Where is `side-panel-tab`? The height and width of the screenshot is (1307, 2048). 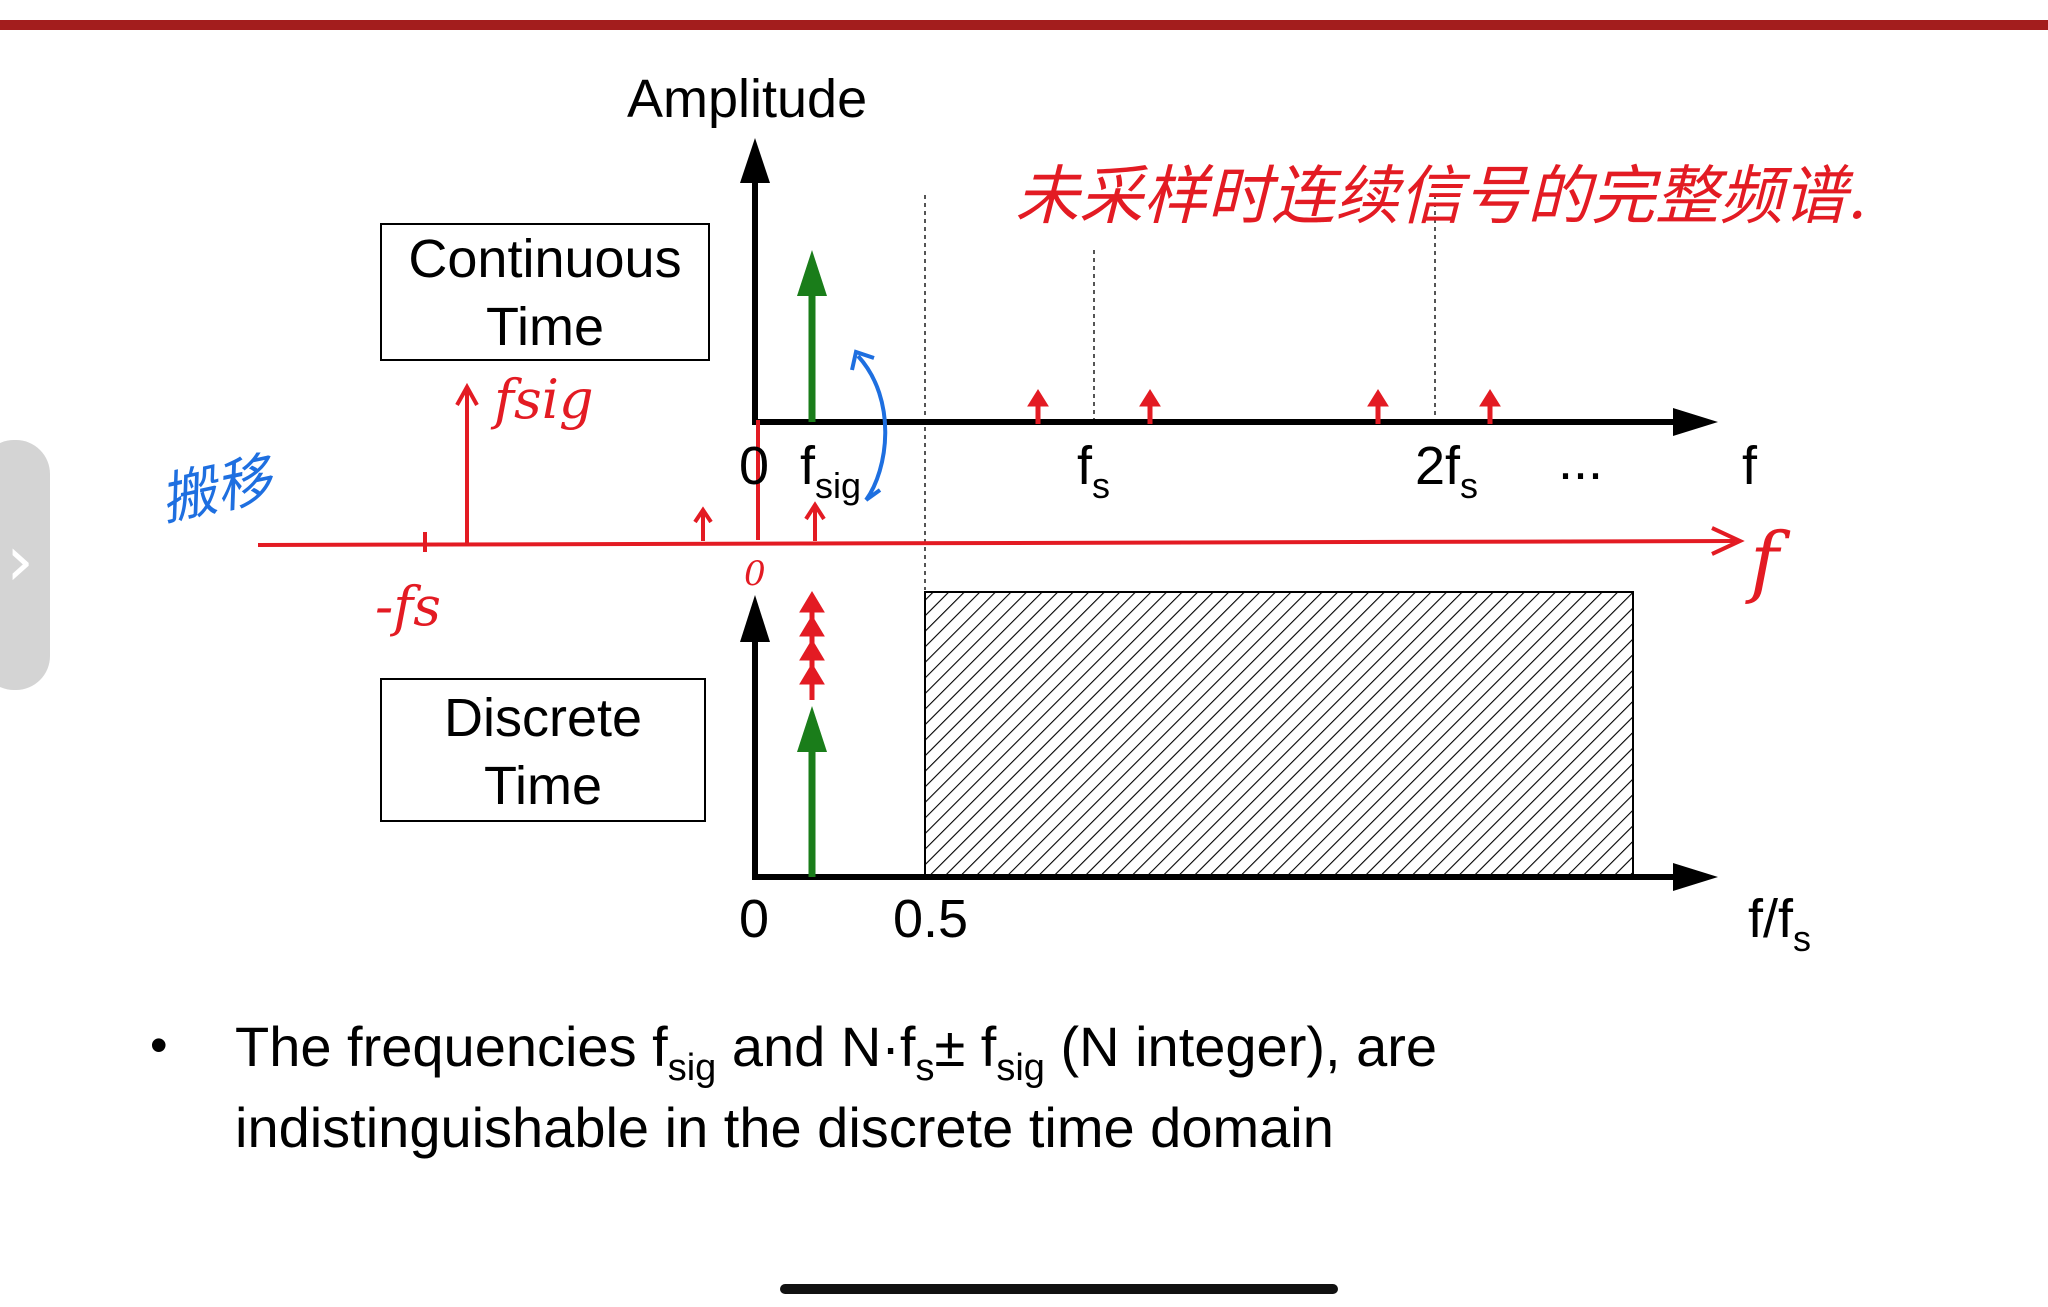
side-panel-tab is located at coordinates (25, 565).